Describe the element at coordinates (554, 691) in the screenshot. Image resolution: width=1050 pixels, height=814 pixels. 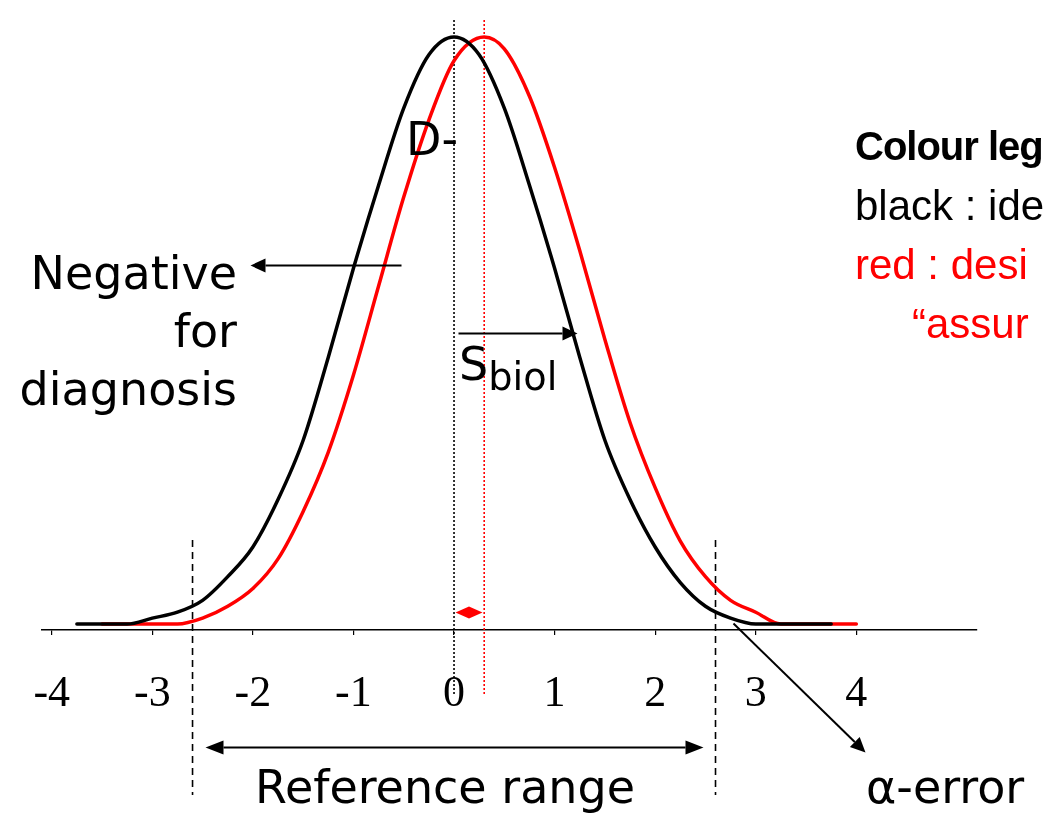
I see `x-tick-label: 1` at that location.